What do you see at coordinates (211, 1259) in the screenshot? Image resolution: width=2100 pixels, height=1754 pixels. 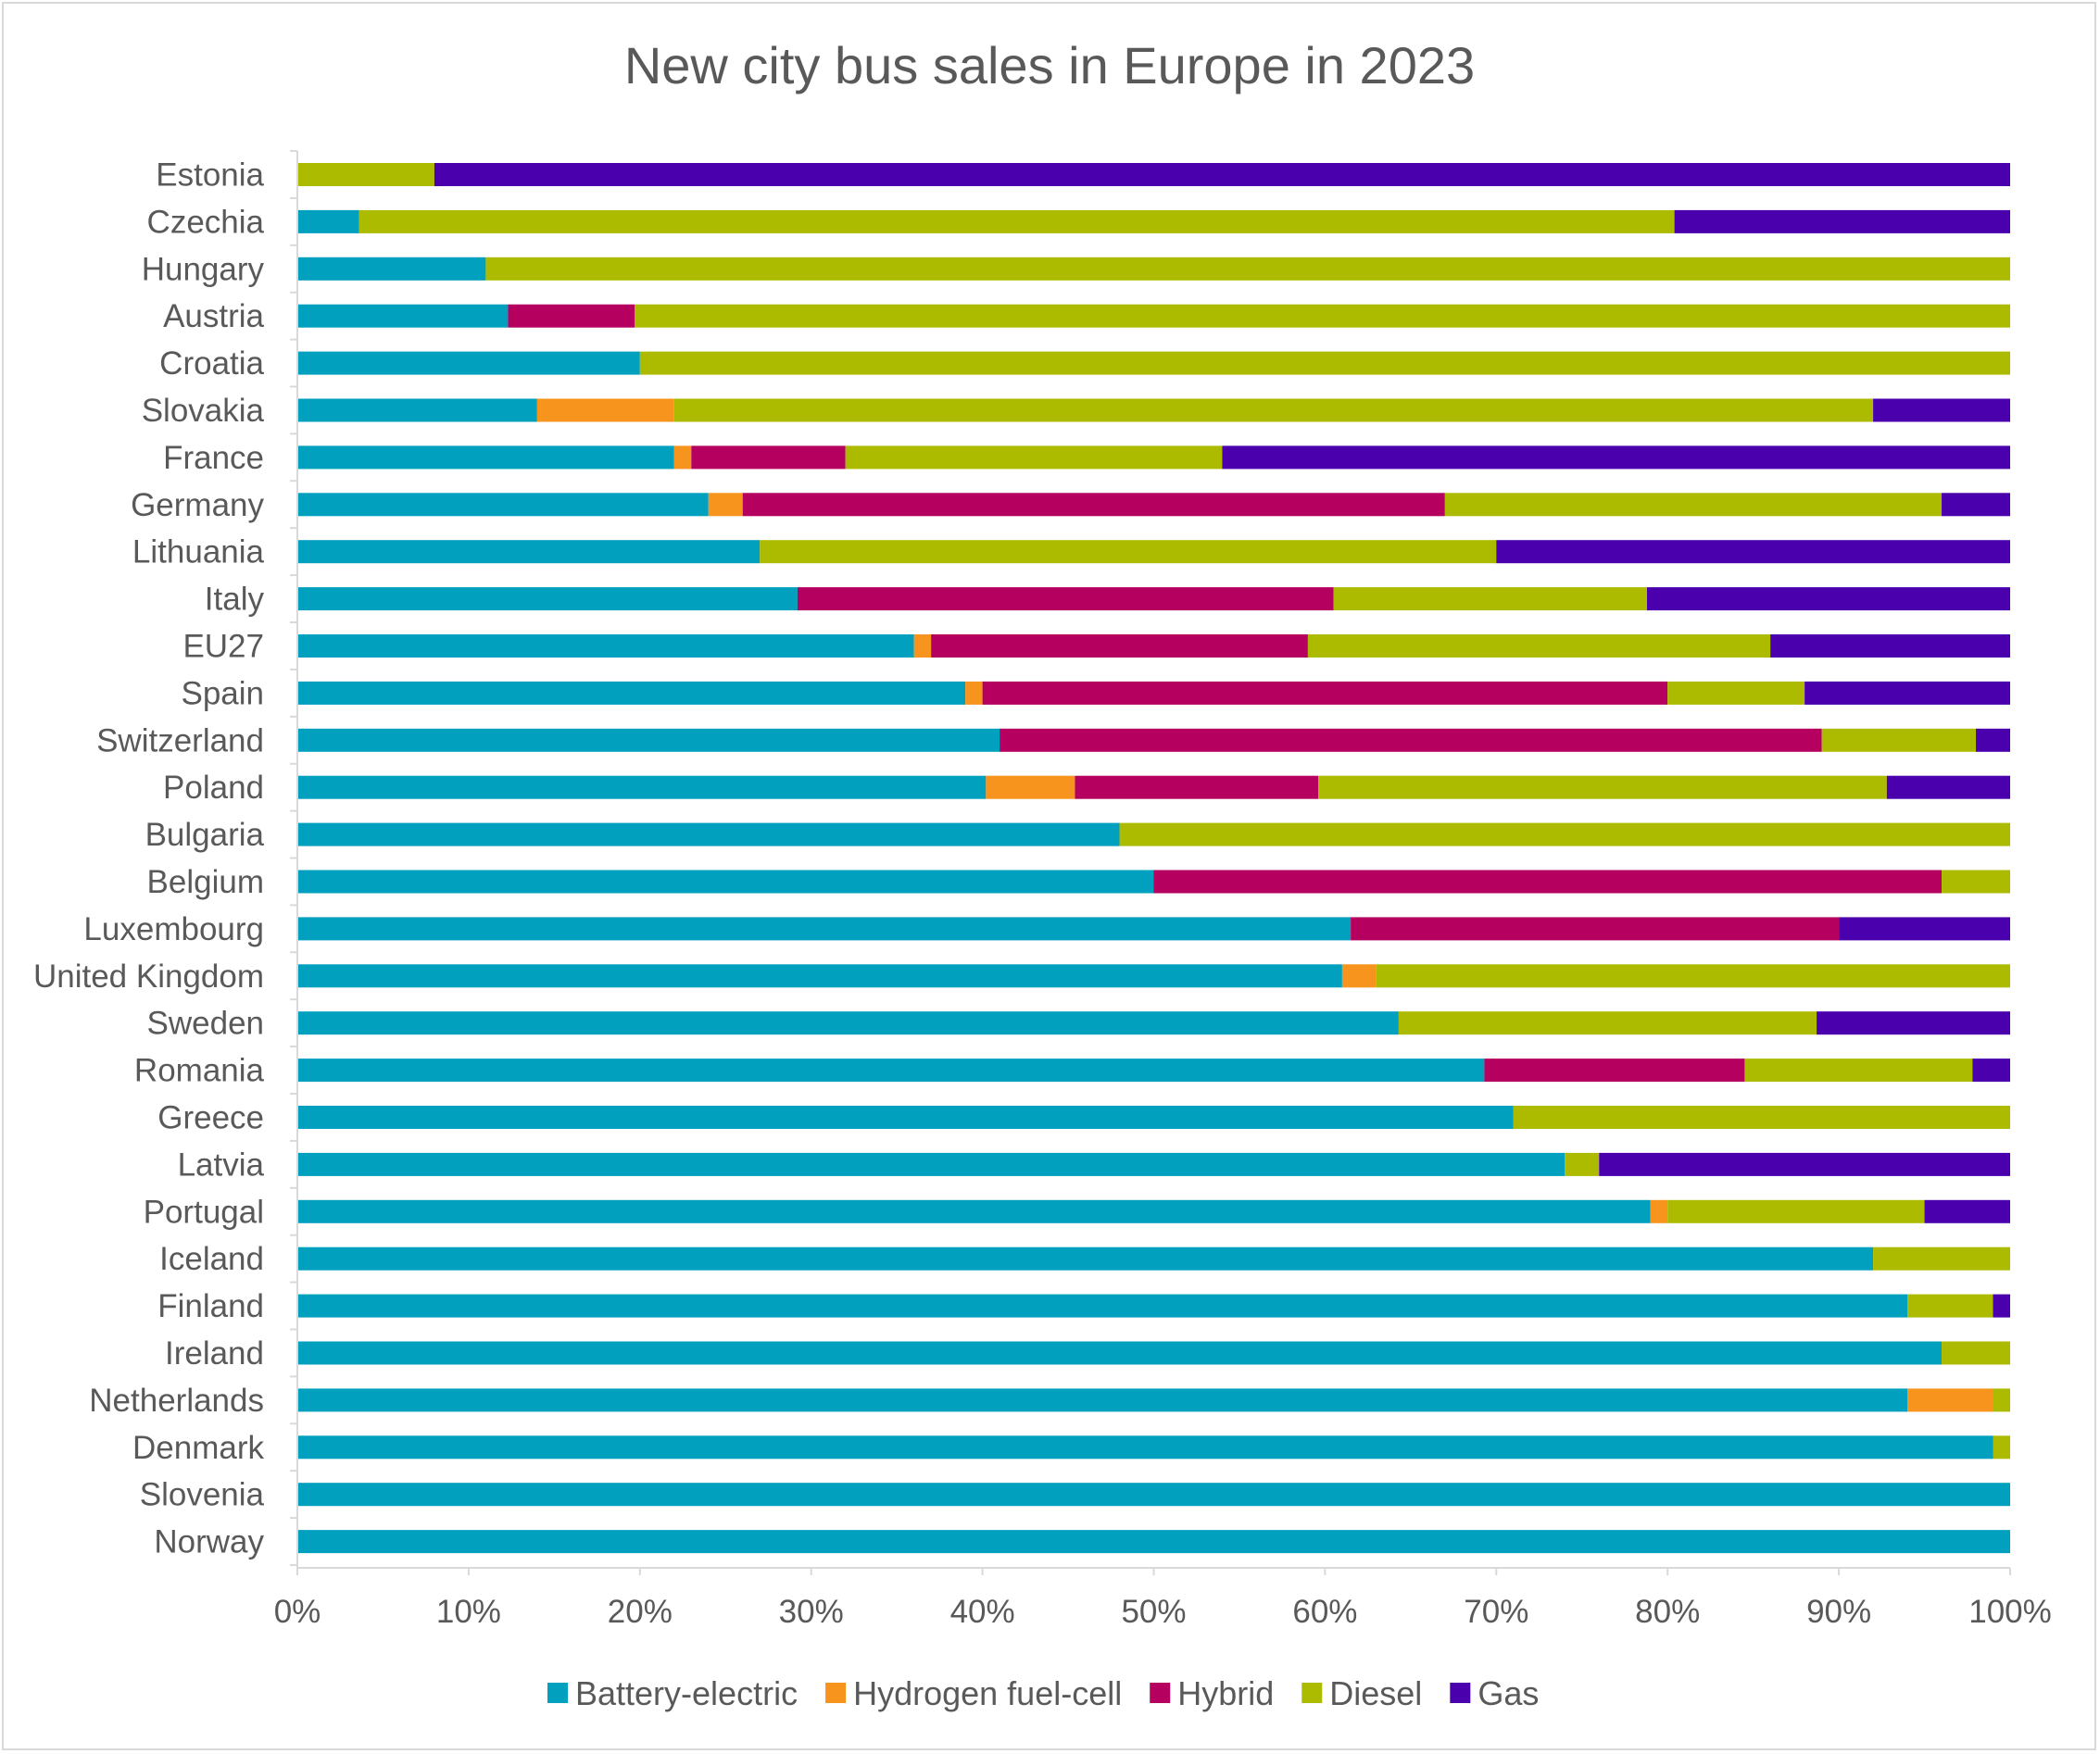 I see `category-label-iceland: Iceland` at bounding box center [211, 1259].